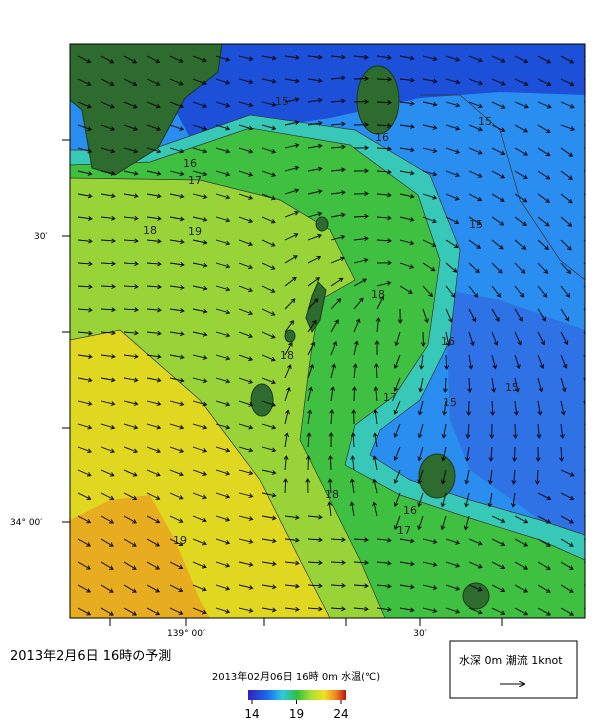 Image resolution: width=596 pixels, height=726 pixels. I want to click on colorbar-ticks: 14 19 24, so click(296, 710).